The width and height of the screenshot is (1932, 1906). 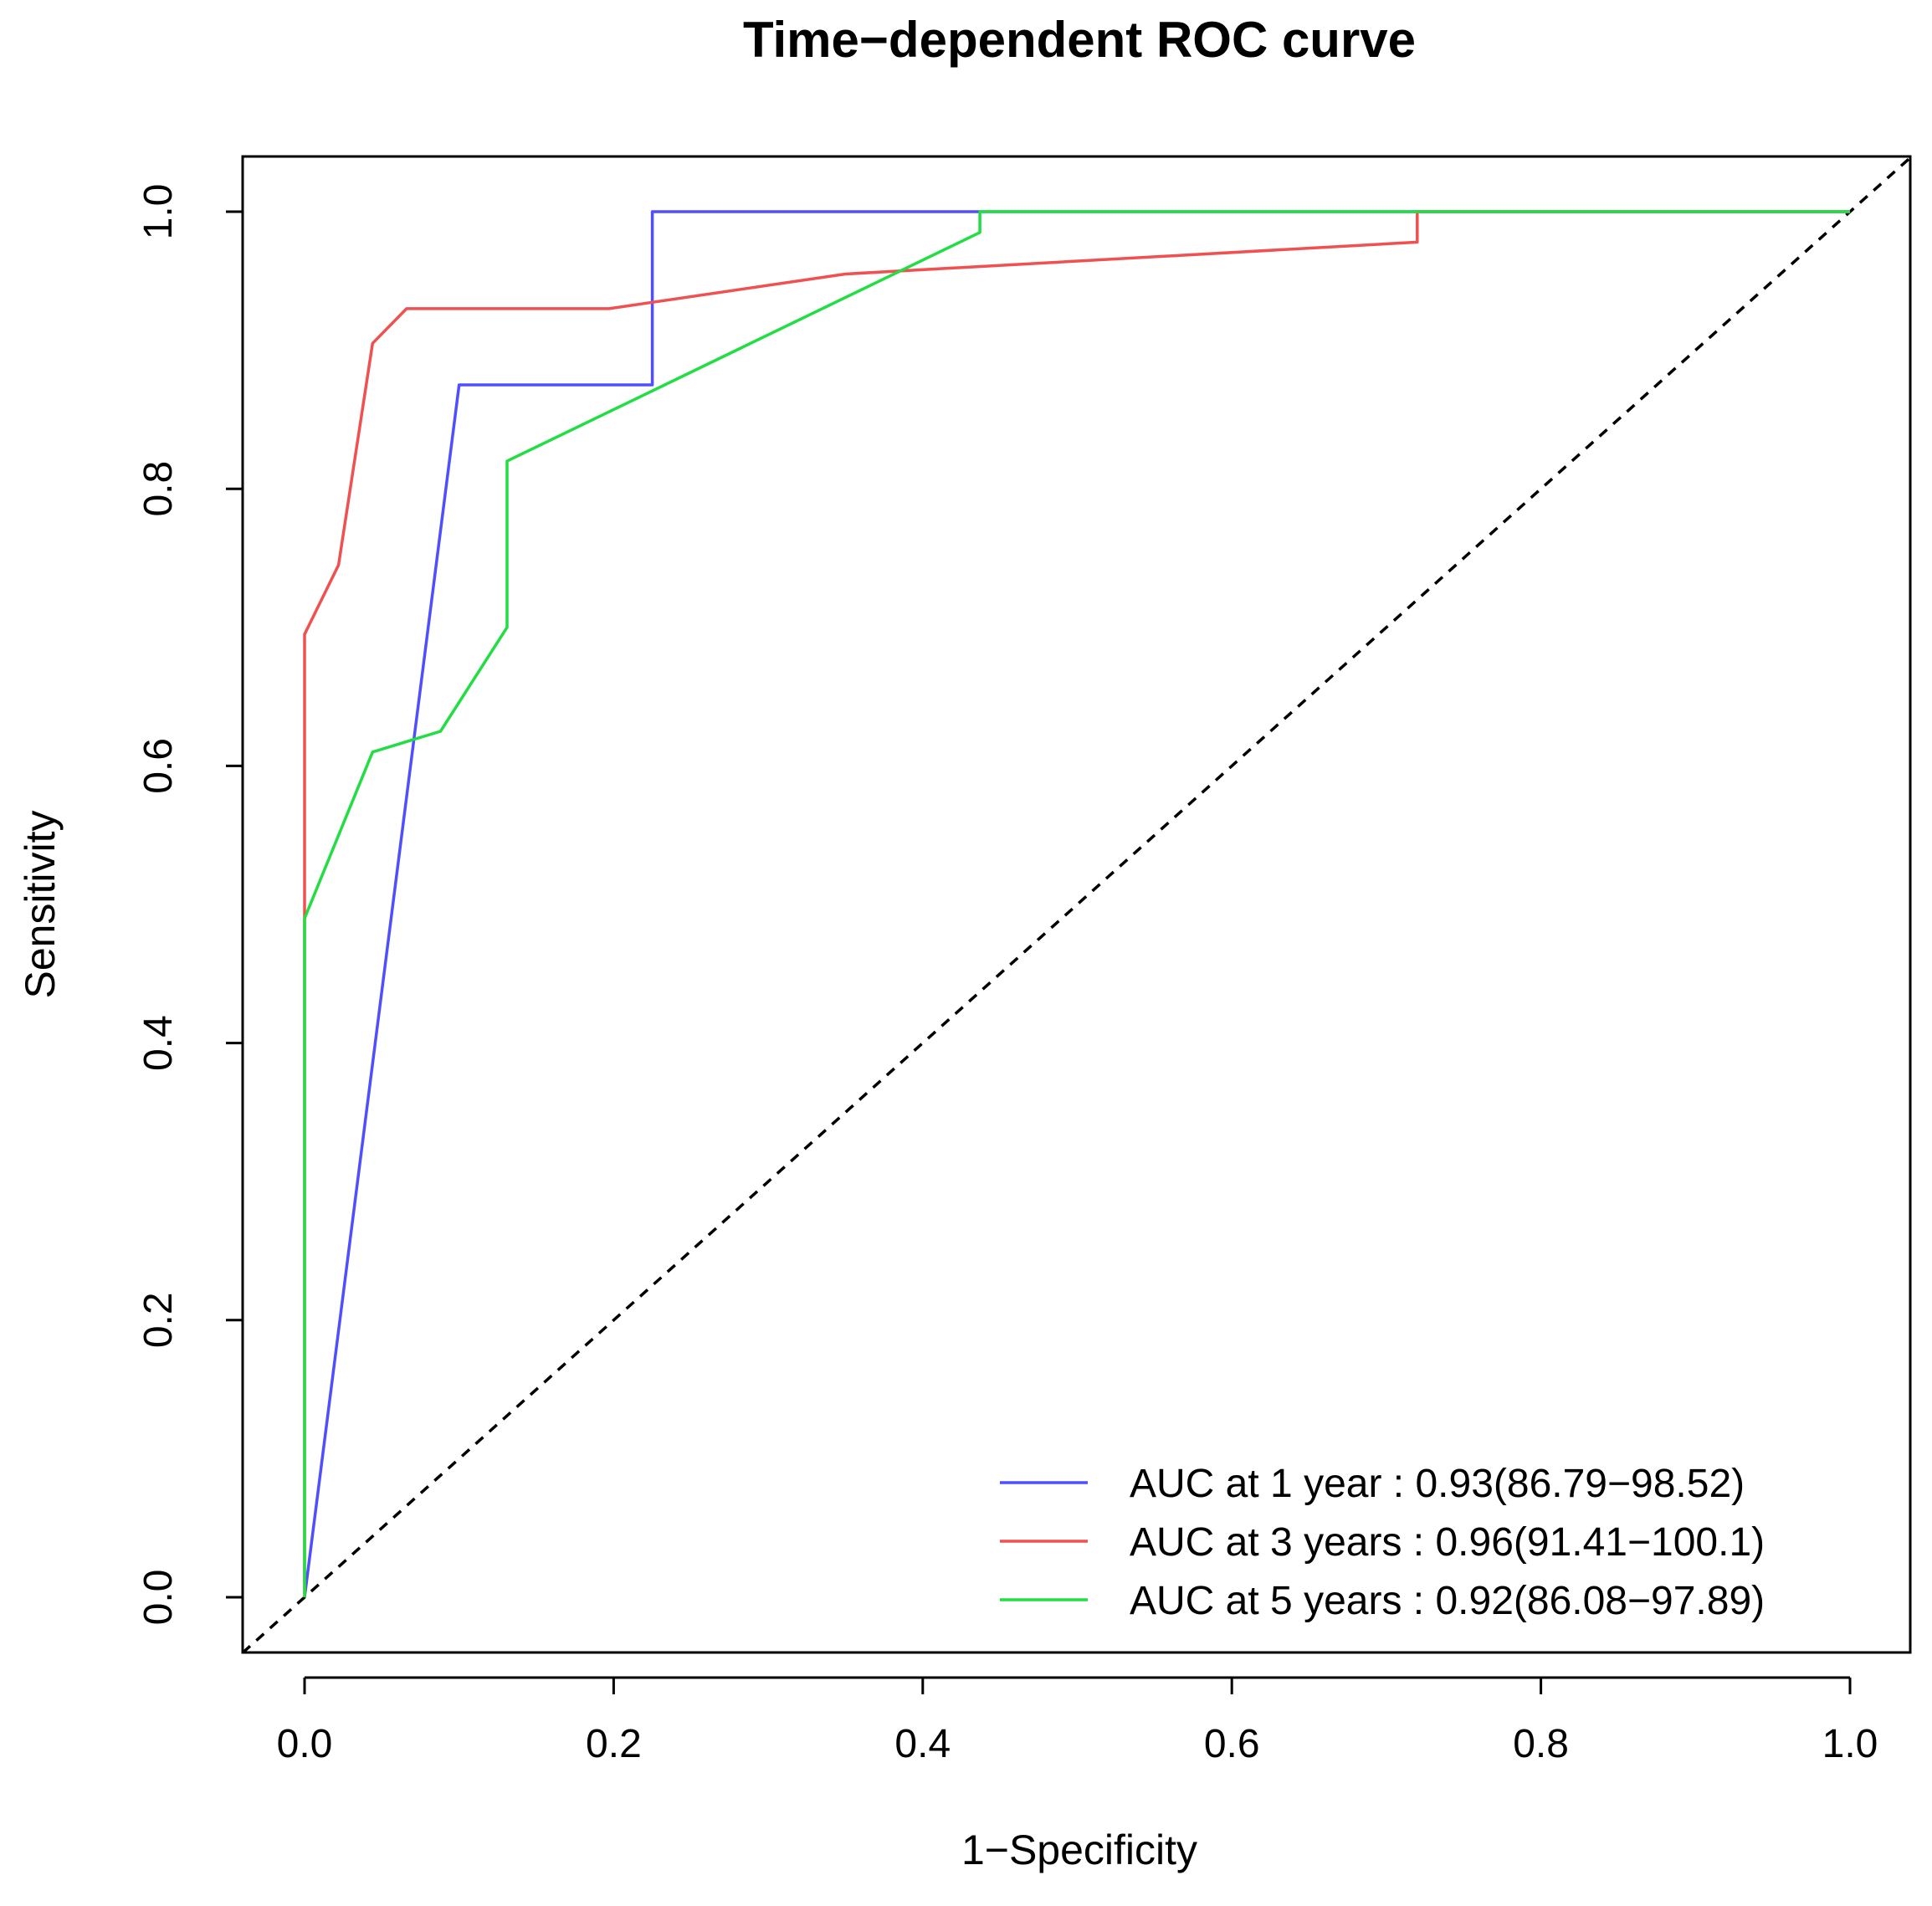 I want to click on legend-label-3: AUC at 5 years : 0.92(86.08−97.89), so click(x=1447, y=1601).